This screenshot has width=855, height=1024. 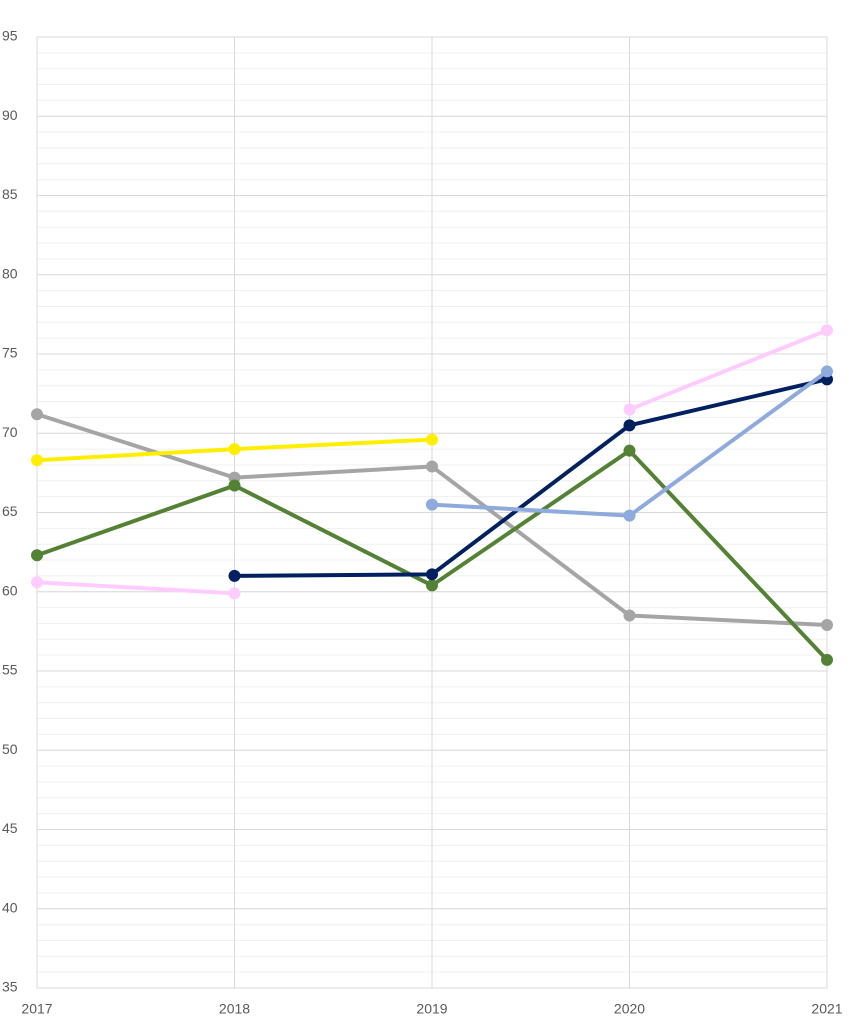 What do you see at coordinates (10, 590) in the screenshot?
I see `y-tick-label: 60` at bounding box center [10, 590].